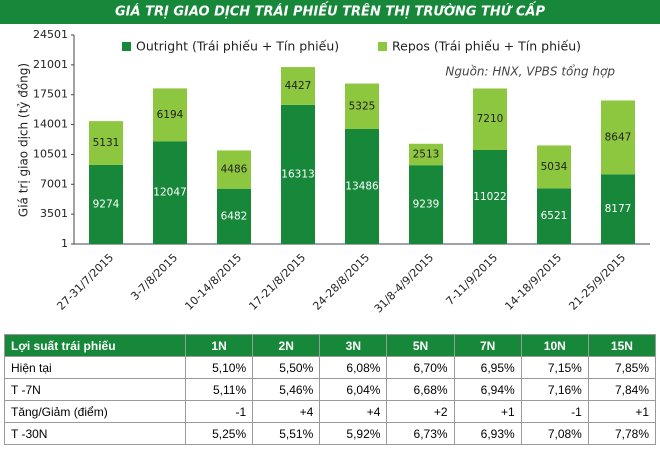  Describe the element at coordinates (54, 183) in the screenshot. I see `y-tick-label: 7001` at that location.